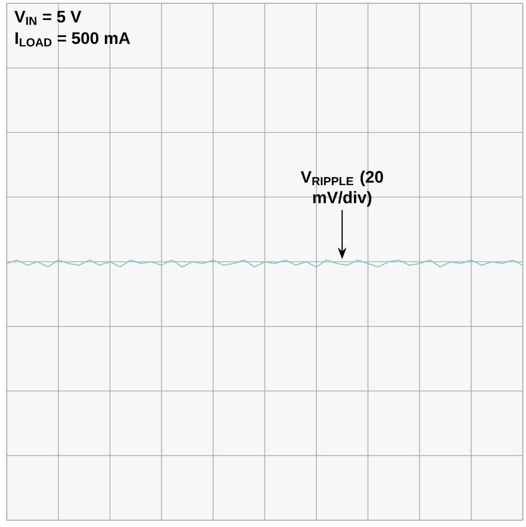  Describe the element at coordinates (48, 17) in the screenshot. I see `text: V$_{IN}$ = 5 V` at that location.